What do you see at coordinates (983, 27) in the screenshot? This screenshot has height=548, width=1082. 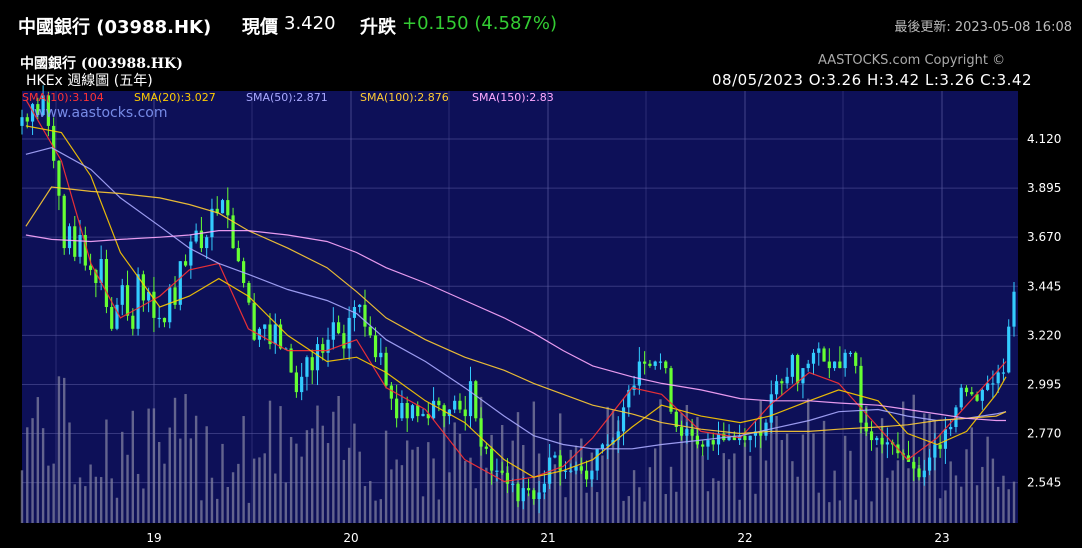 I see `last-updated: 最後更新: 2023-05-08 16:08` at bounding box center [983, 27].